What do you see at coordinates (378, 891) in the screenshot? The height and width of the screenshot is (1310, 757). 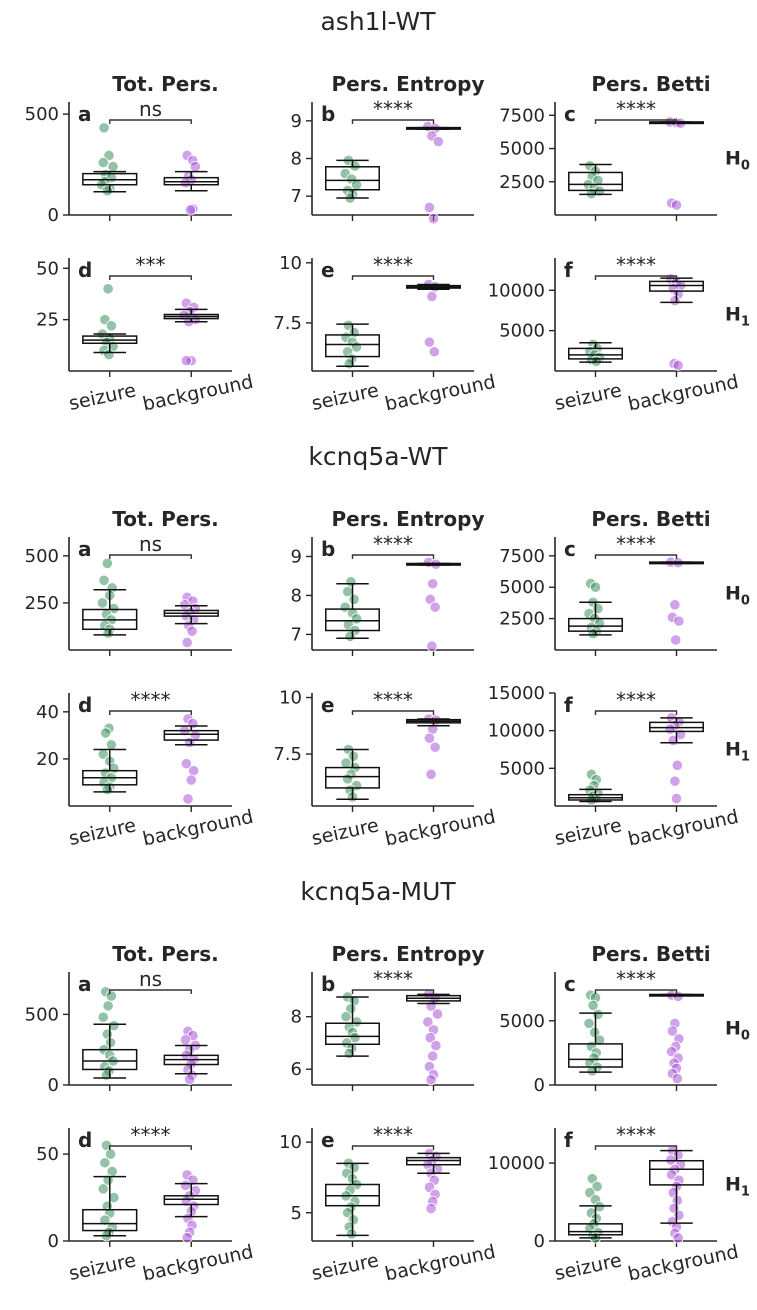 I see `group-title: kcnq5a-MUT` at bounding box center [378, 891].